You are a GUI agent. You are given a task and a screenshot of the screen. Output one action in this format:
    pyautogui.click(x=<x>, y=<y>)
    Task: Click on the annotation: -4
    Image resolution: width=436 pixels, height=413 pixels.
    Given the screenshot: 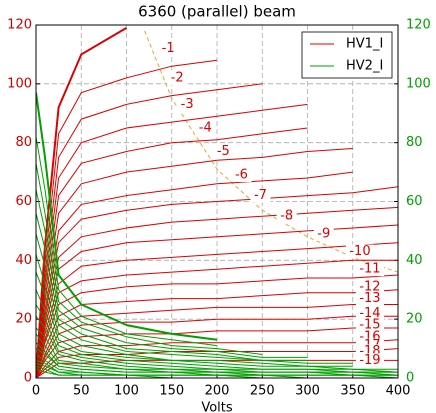 What is the action you would take?
    pyautogui.click(x=205, y=127)
    